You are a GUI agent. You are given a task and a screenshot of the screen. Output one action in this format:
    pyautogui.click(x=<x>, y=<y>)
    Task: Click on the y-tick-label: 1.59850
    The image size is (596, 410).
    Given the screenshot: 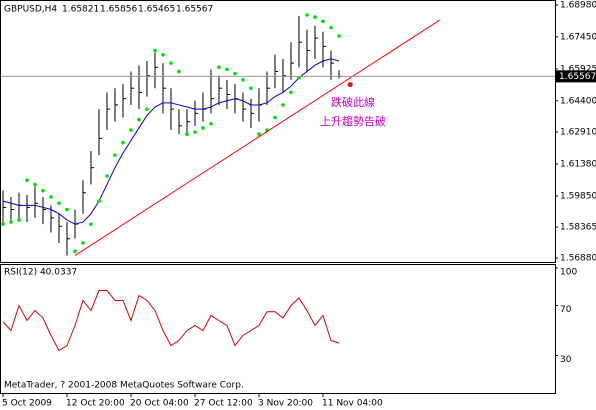 What is the action you would take?
    pyautogui.click(x=578, y=196)
    